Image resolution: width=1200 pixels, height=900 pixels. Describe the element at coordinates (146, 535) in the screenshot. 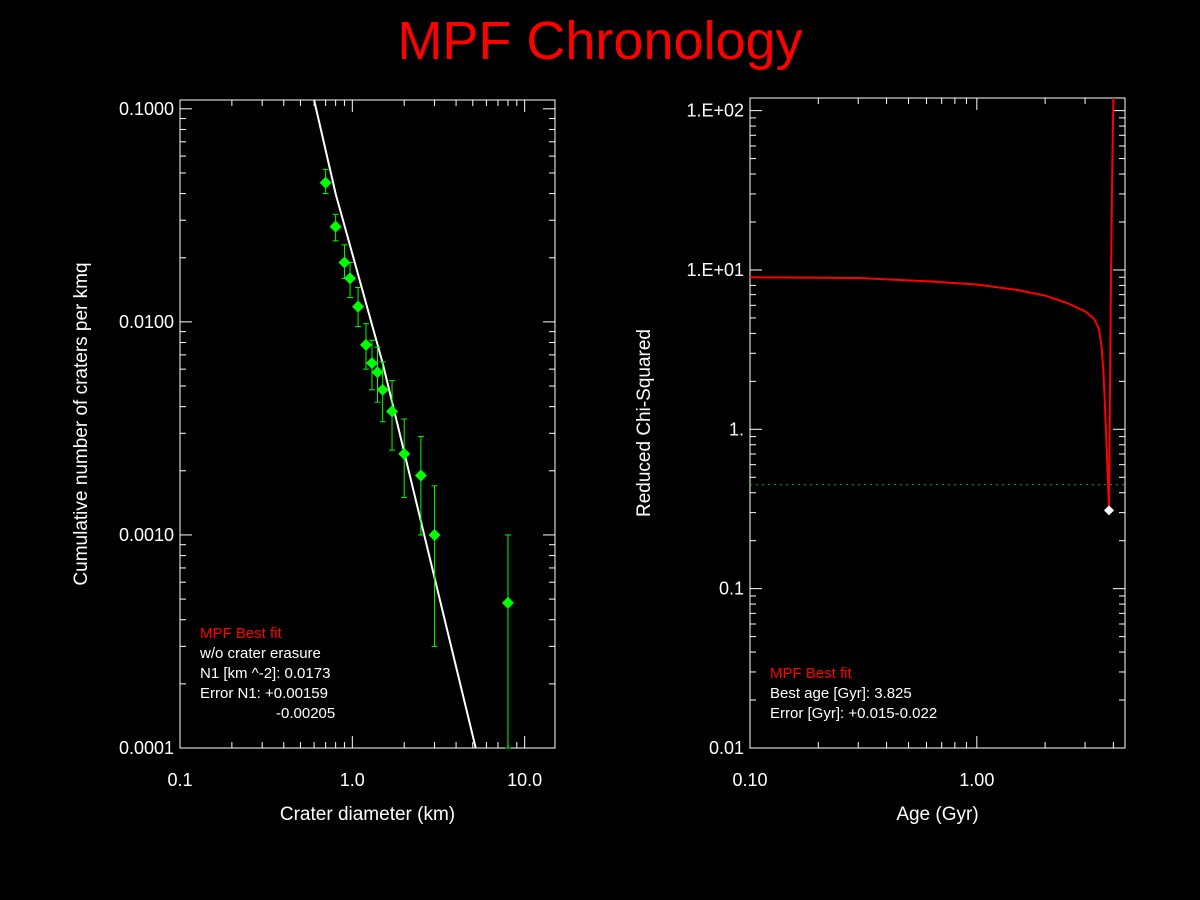

I see `y-tick-label: 0.0010` at that location.